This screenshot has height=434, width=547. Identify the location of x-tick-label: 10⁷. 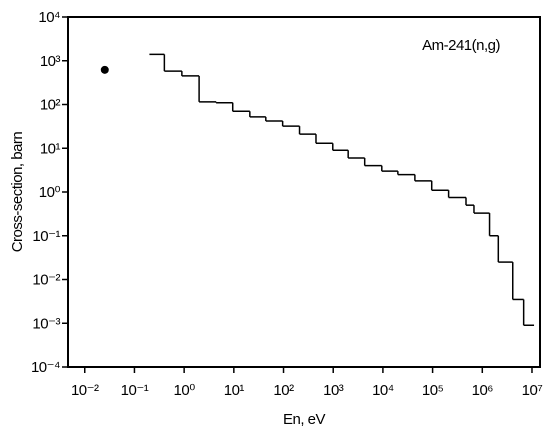
(532, 390).